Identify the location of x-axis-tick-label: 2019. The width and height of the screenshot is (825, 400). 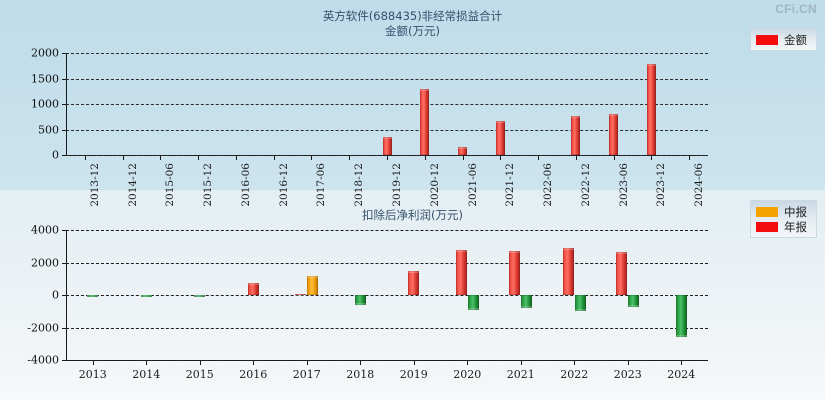
(413, 374).